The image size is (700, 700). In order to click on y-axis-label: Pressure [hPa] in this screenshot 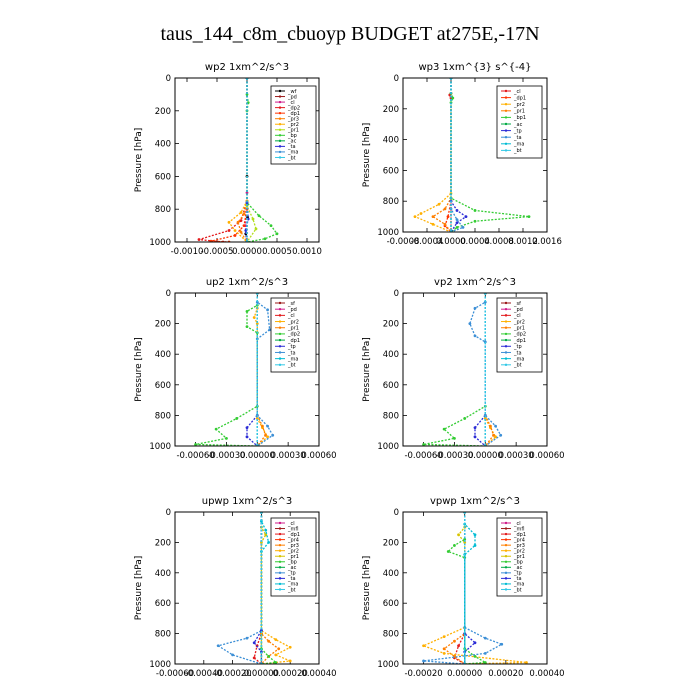, I will do `click(139, 588)`.